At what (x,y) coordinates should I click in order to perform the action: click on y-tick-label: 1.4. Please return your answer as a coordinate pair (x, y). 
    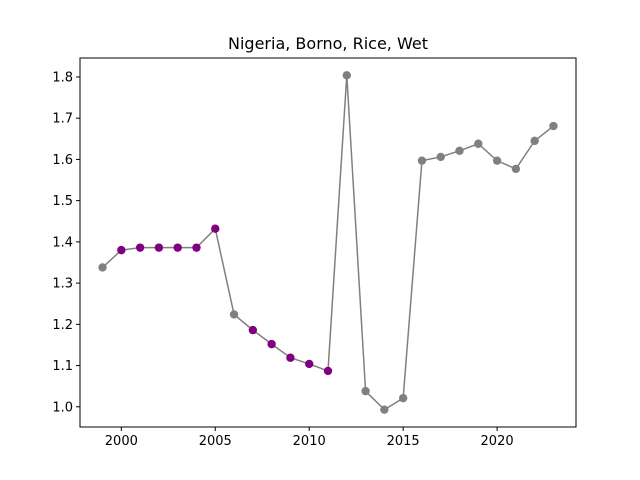
    Looking at the image, I should click on (62, 242).